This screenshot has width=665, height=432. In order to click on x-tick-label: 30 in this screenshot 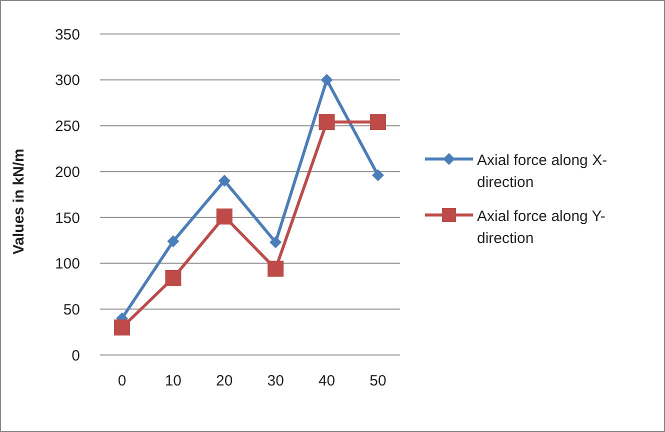, I will do `click(275, 381)`.